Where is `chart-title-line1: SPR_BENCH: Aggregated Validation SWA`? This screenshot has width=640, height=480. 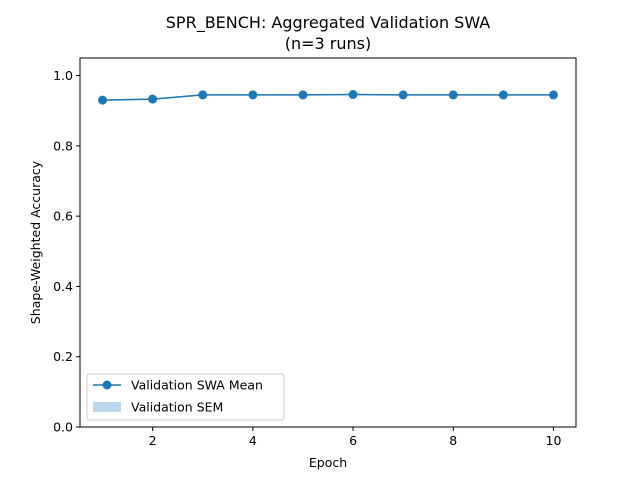 chart-title-line1: SPR_BENCH: Aggregated Validation SWA is located at coordinates (328, 23).